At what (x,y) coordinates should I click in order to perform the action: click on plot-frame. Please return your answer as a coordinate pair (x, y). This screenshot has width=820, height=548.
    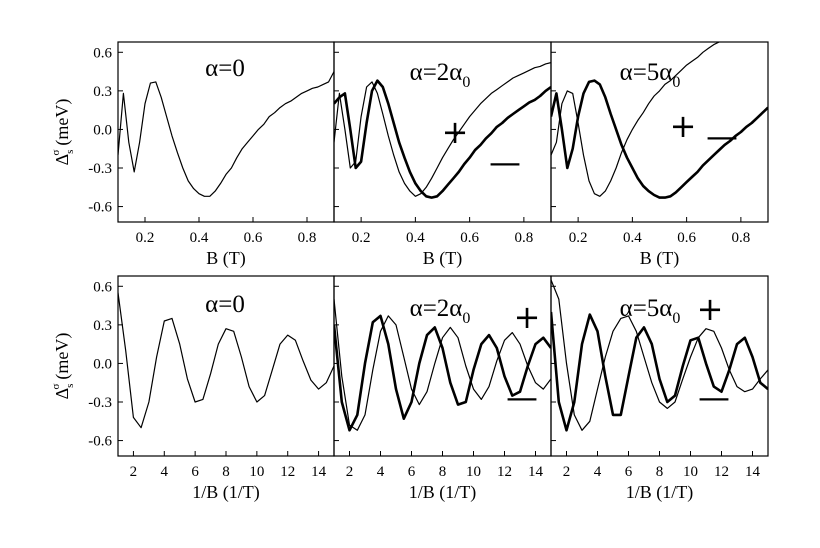
    Looking at the image, I should click on (659, 132).